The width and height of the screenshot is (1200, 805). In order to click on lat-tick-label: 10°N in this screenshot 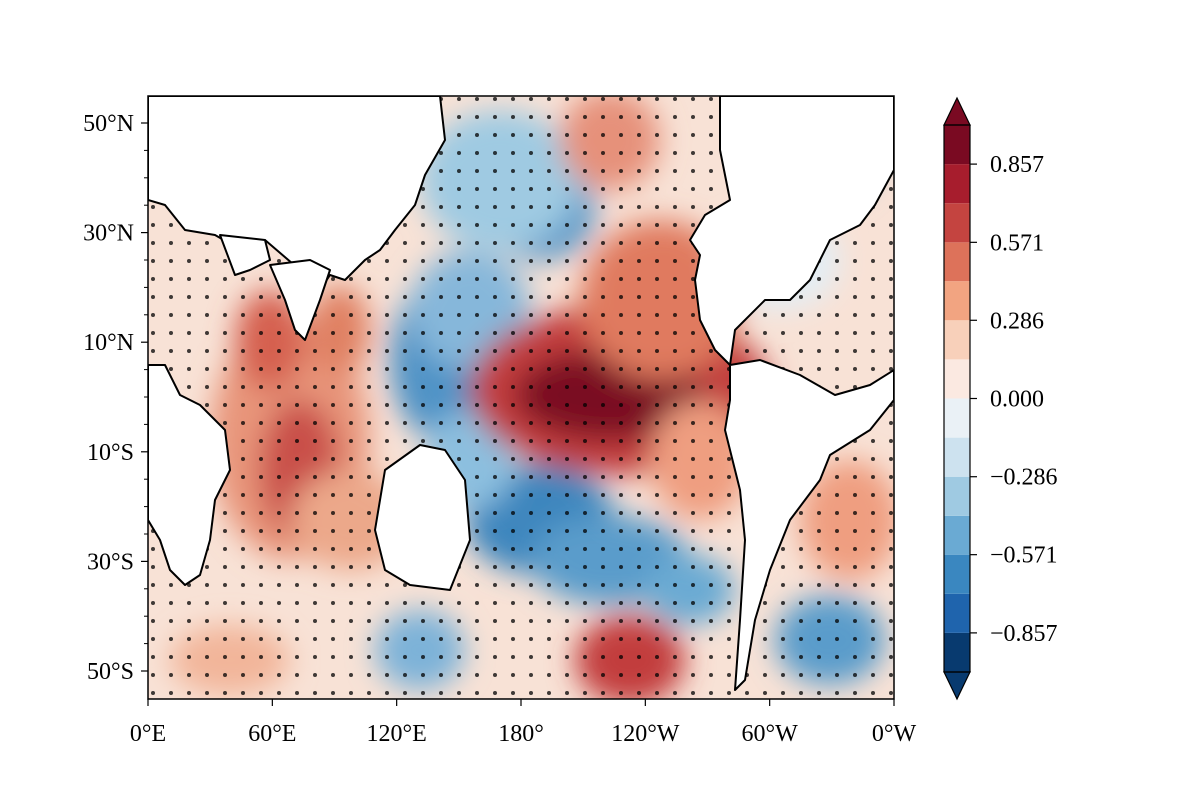, I will do `click(108, 343)`.